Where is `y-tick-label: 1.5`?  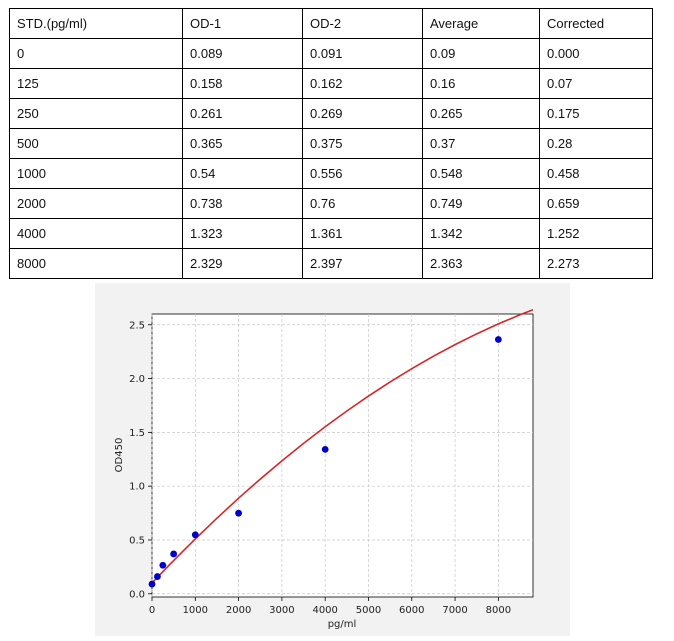 y-tick-label: 1.5 is located at coordinates (137, 433).